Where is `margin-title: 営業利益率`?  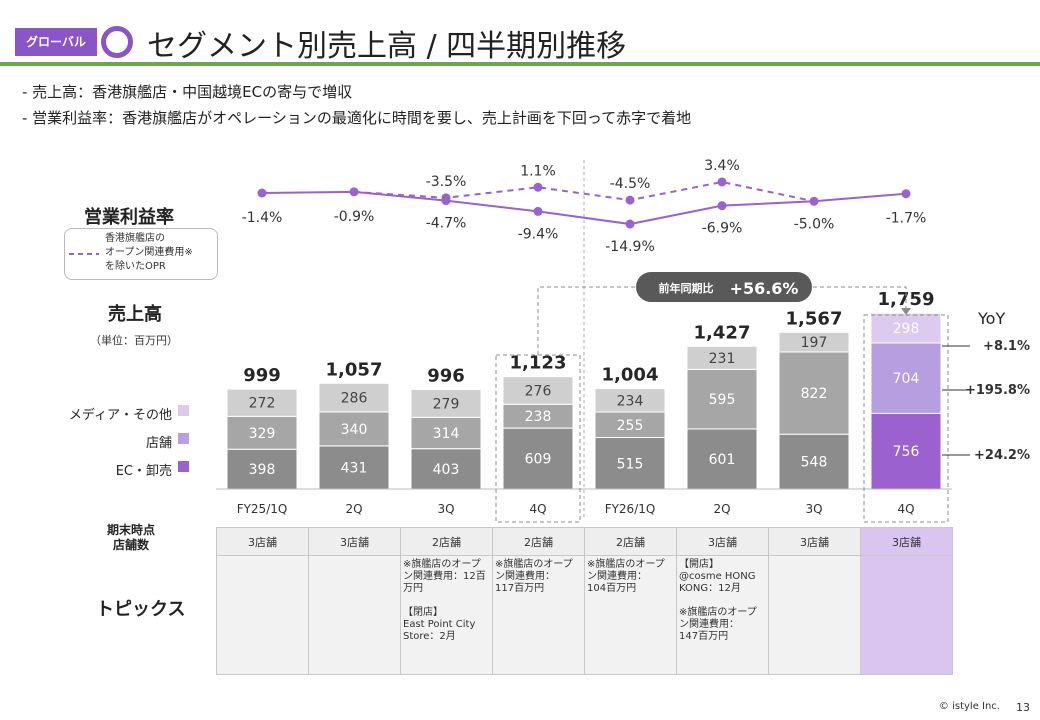 margin-title: 営業利益率 is located at coordinates (129, 217).